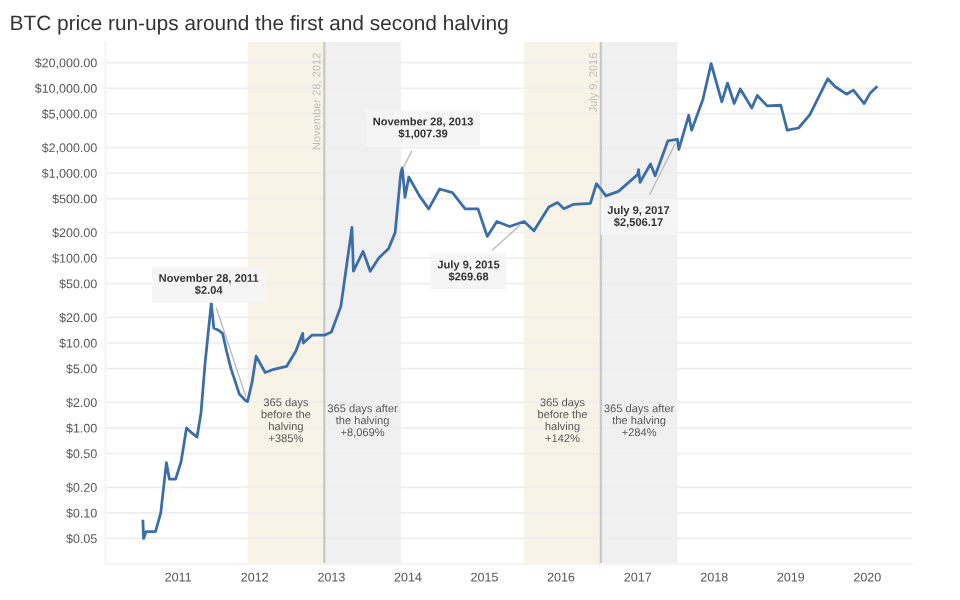 The width and height of the screenshot is (960, 600). I want to click on chart-title: BTC price run-ups around the first and second halving, so click(259, 25).